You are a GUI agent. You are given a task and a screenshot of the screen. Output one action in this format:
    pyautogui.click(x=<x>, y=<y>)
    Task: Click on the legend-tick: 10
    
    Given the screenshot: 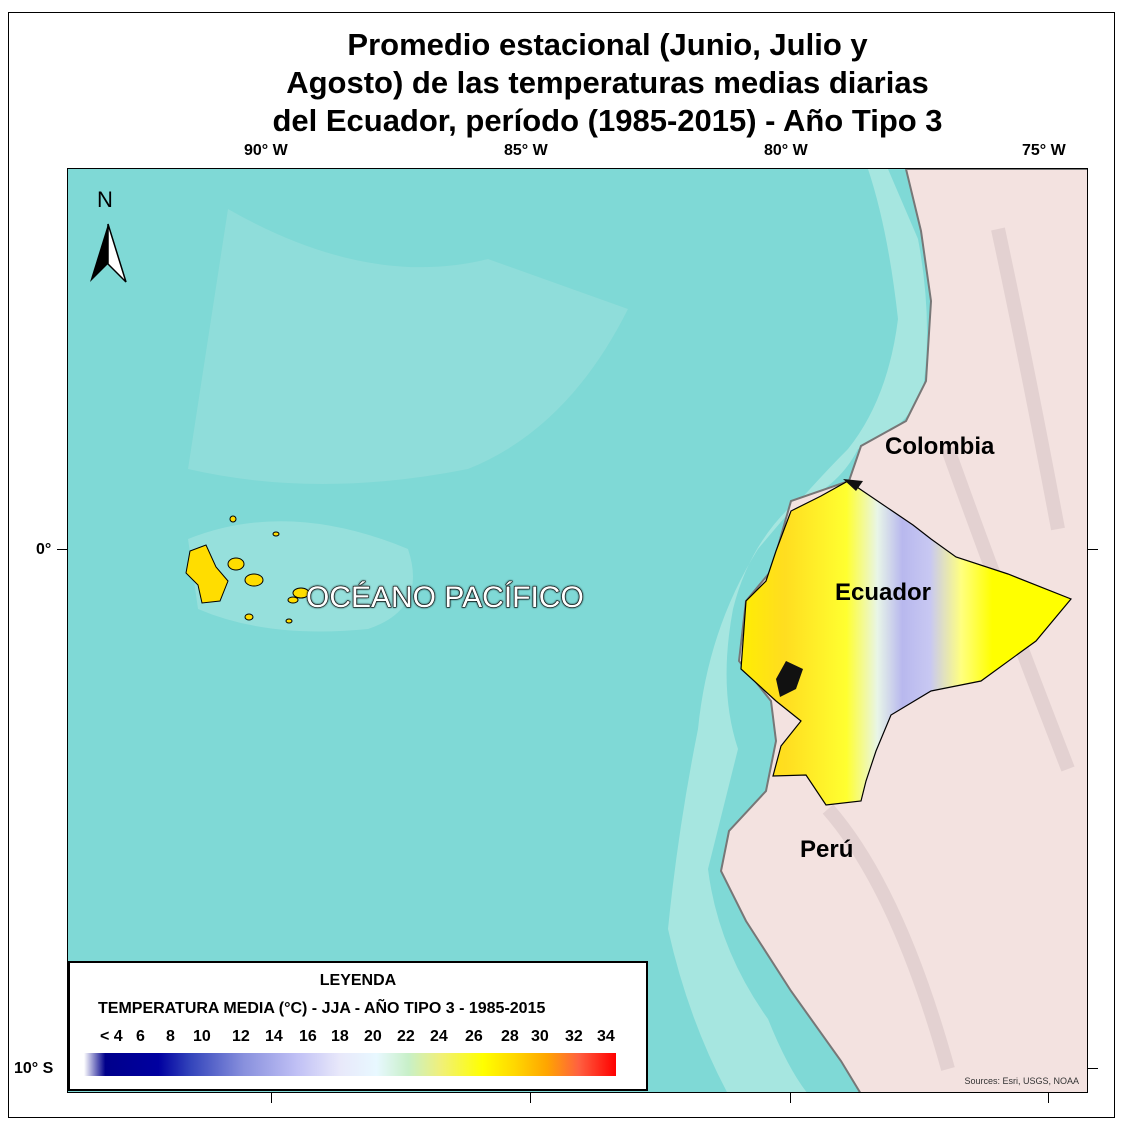 What is the action you would take?
    pyautogui.click(x=202, y=1036)
    